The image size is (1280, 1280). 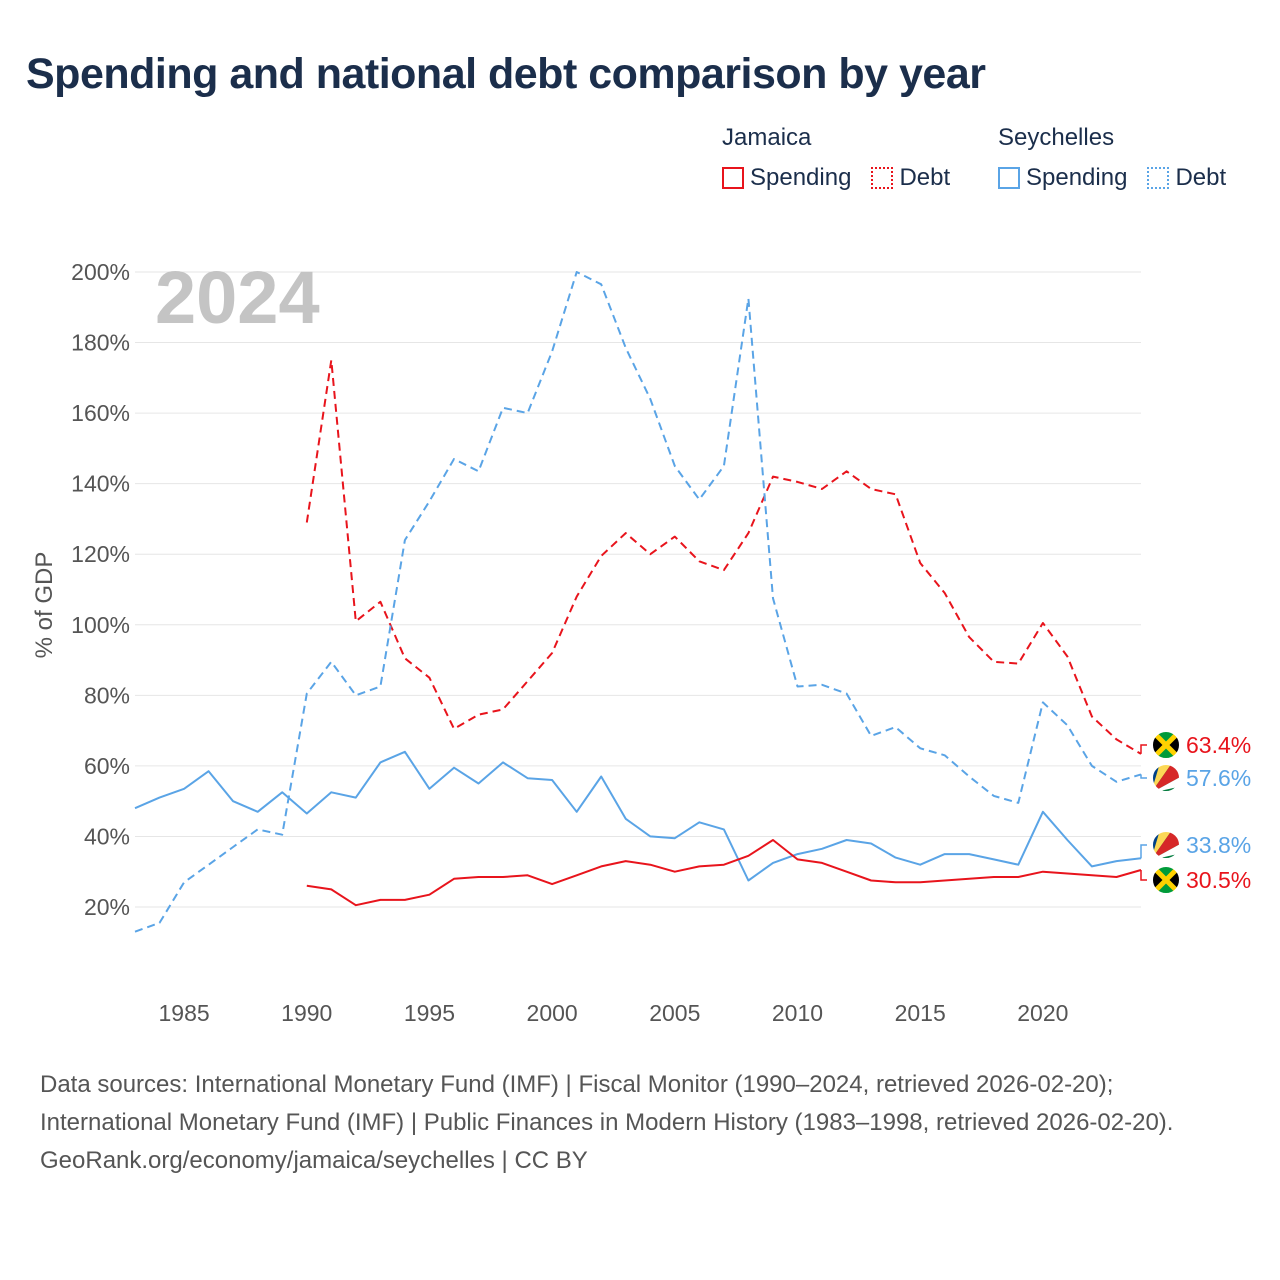 What do you see at coordinates (100, 554) in the screenshot?
I see `y-tick-label: 120%` at bounding box center [100, 554].